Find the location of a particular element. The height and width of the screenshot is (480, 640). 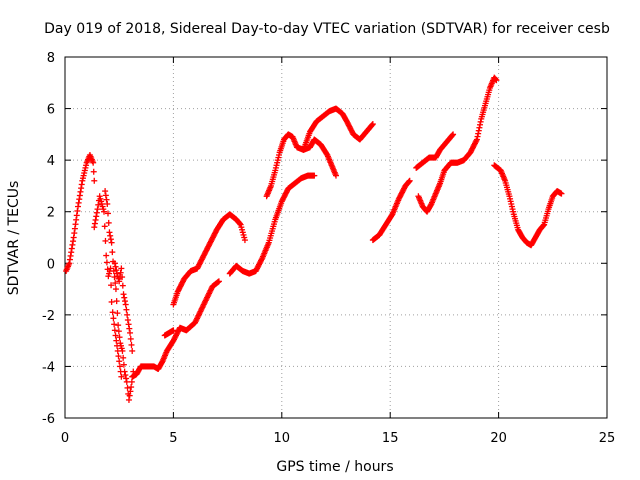

x-axis-label: GPS time / hours is located at coordinates (334, 467).